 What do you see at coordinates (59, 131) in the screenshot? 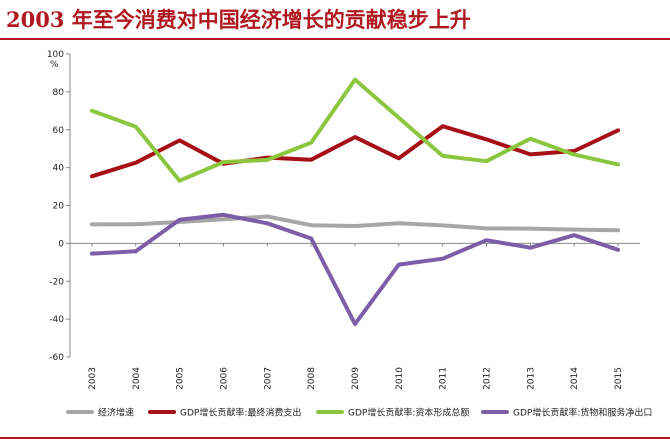
I see `y-tick-label: 60` at bounding box center [59, 131].